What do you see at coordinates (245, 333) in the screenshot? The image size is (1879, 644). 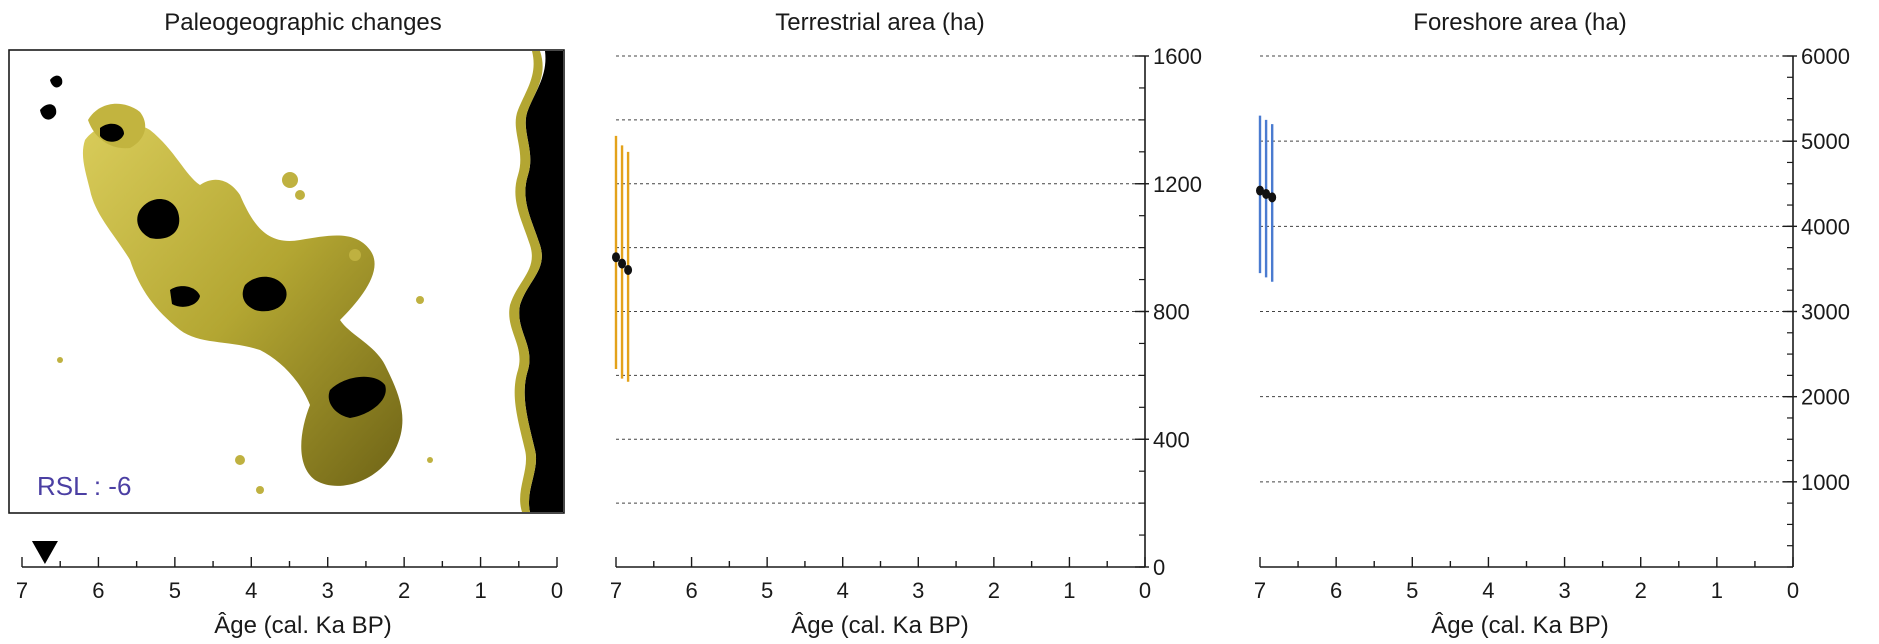 I see `islets` at bounding box center [245, 333].